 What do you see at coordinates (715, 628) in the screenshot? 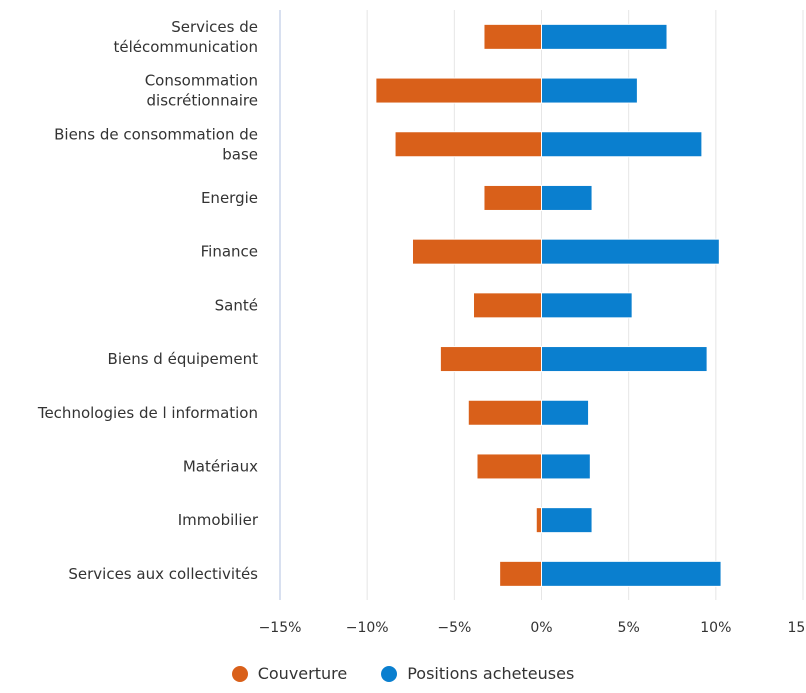
I see `x-tick-label: 10%` at bounding box center [715, 628].